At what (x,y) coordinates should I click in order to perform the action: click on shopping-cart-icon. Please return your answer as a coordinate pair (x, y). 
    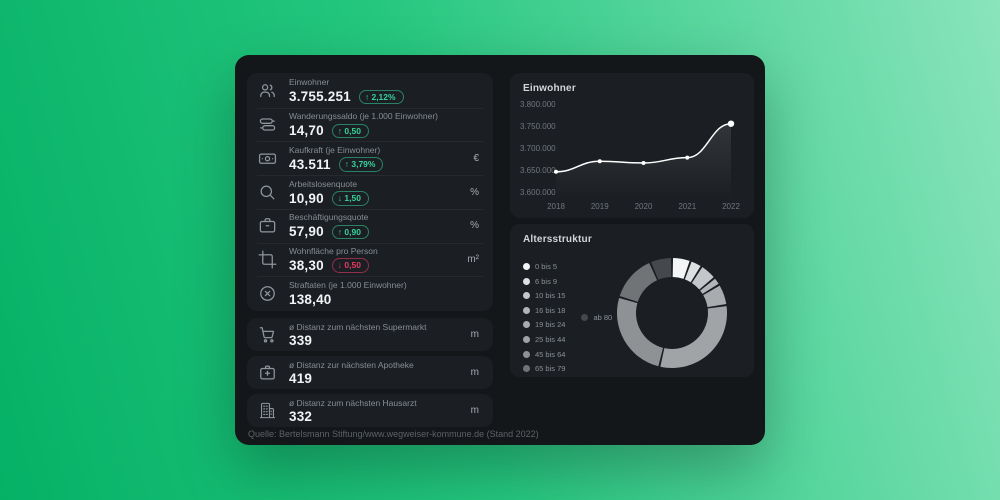
    Looking at the image, I should click on (267, 335).